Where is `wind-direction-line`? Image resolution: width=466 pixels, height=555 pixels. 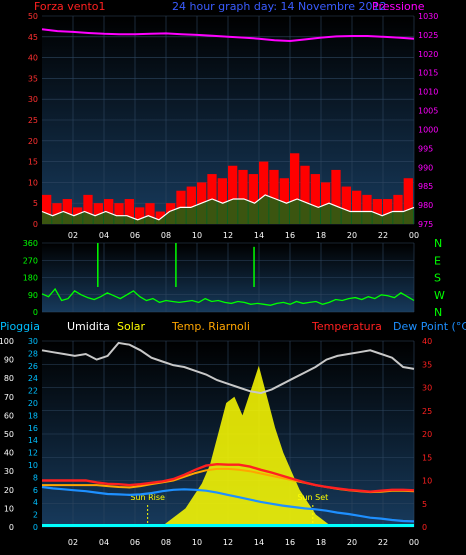
wind-direction-line is located at coordinates (228, 296).